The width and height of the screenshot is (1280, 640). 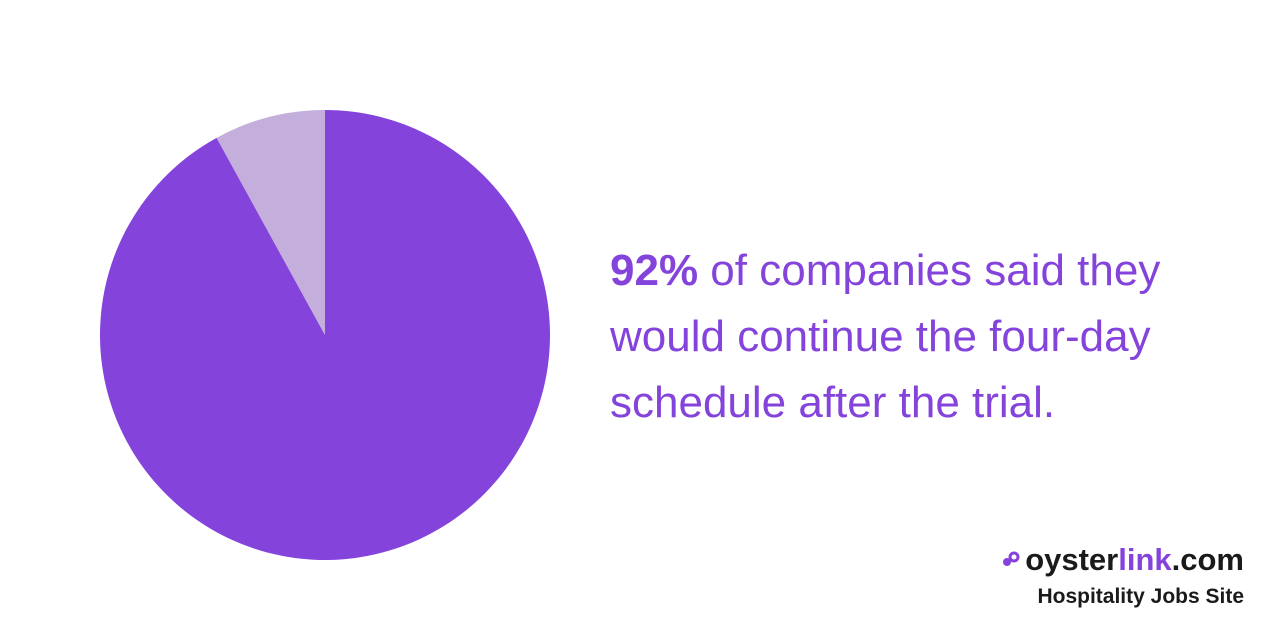 I want to click on brand-logo-part3: .com, so click(x=1207, y=559).